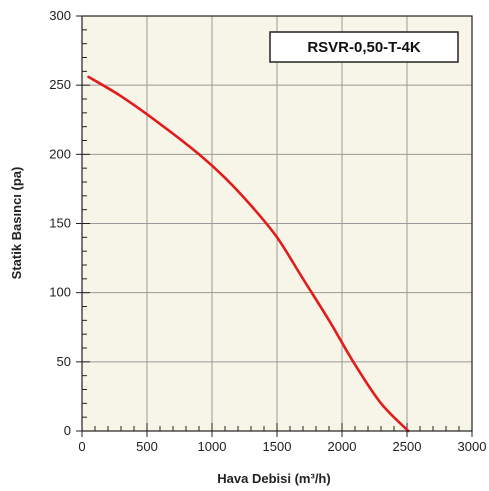  I want to click on y-axis-ticks: 0 50 100 150 200 250 300, so click(65, 223).